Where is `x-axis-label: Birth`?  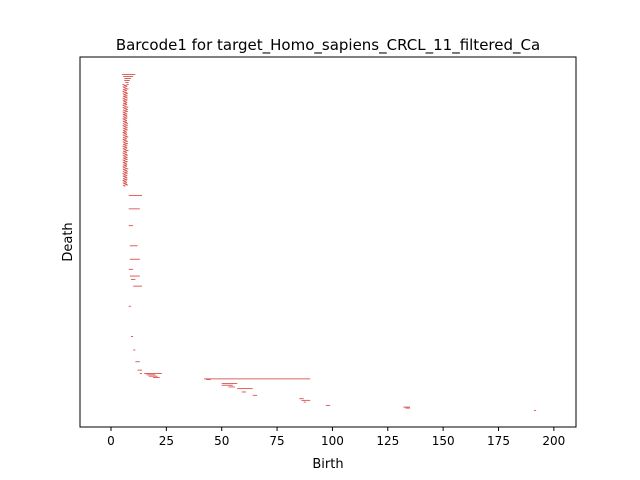 x-axis-label: Birth is located at coordinates (327, 464).